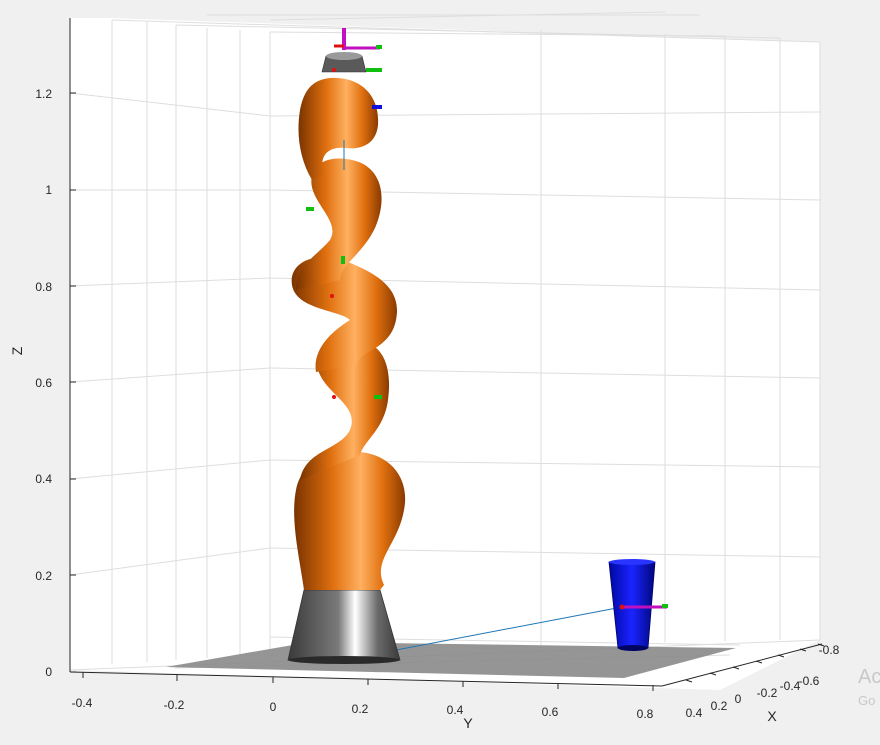  Describe the element at coordinates (638, 605) in the screenshot. I see `target-cup` at that location.